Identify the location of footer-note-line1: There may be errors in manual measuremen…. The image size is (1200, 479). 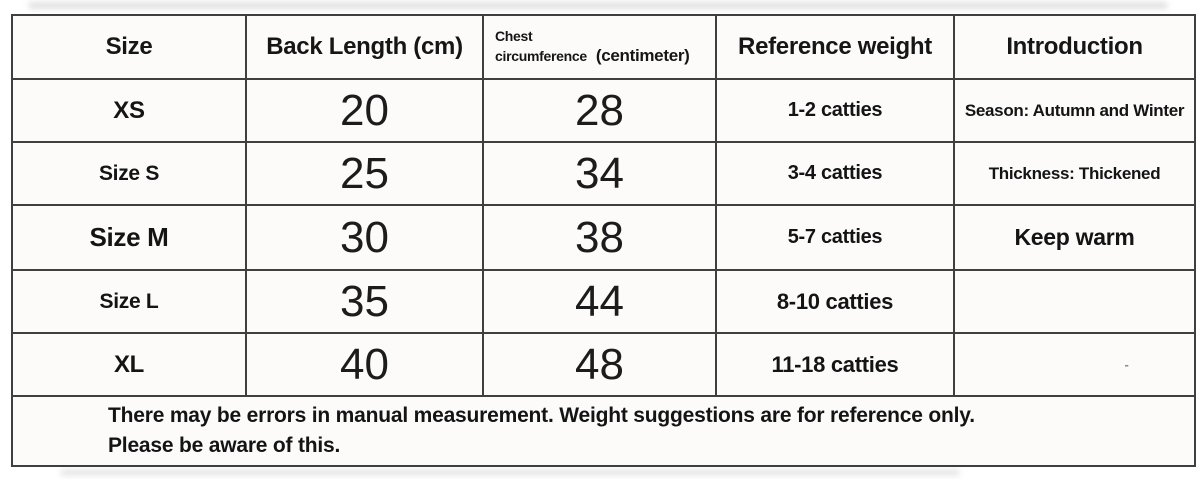
(541, 415).